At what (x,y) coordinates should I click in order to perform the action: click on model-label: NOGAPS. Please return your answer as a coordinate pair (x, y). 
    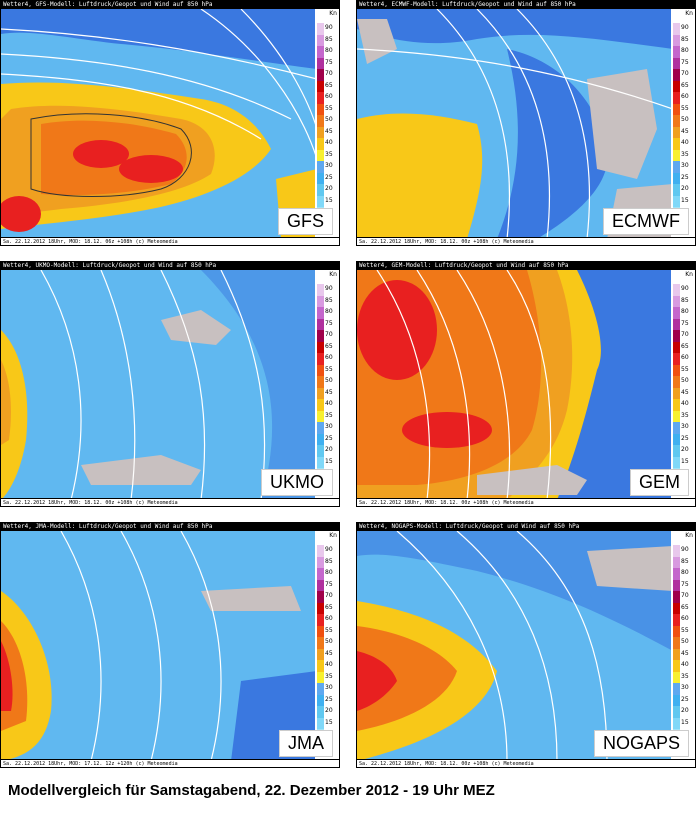
    Looking at the image, I should click on (641, 743).